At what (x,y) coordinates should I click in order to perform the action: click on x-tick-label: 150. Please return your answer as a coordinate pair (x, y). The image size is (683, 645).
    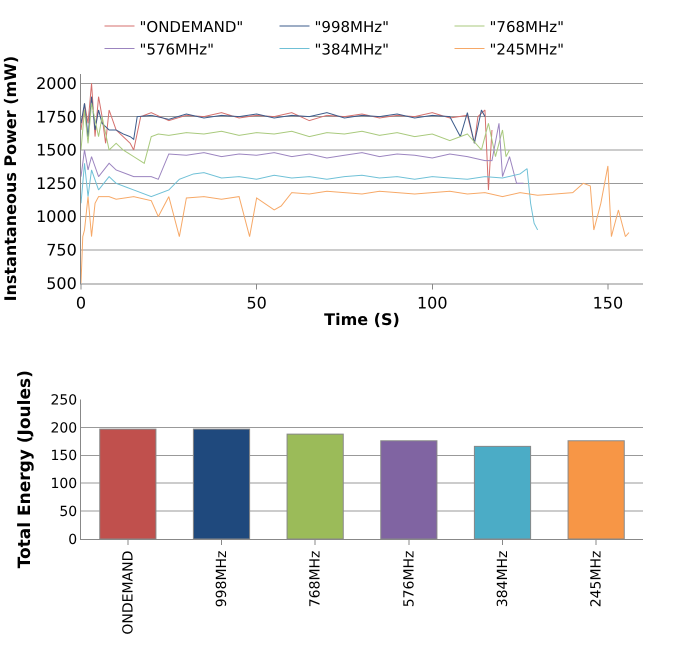
    Looking at the image, I should click on (608, 302).